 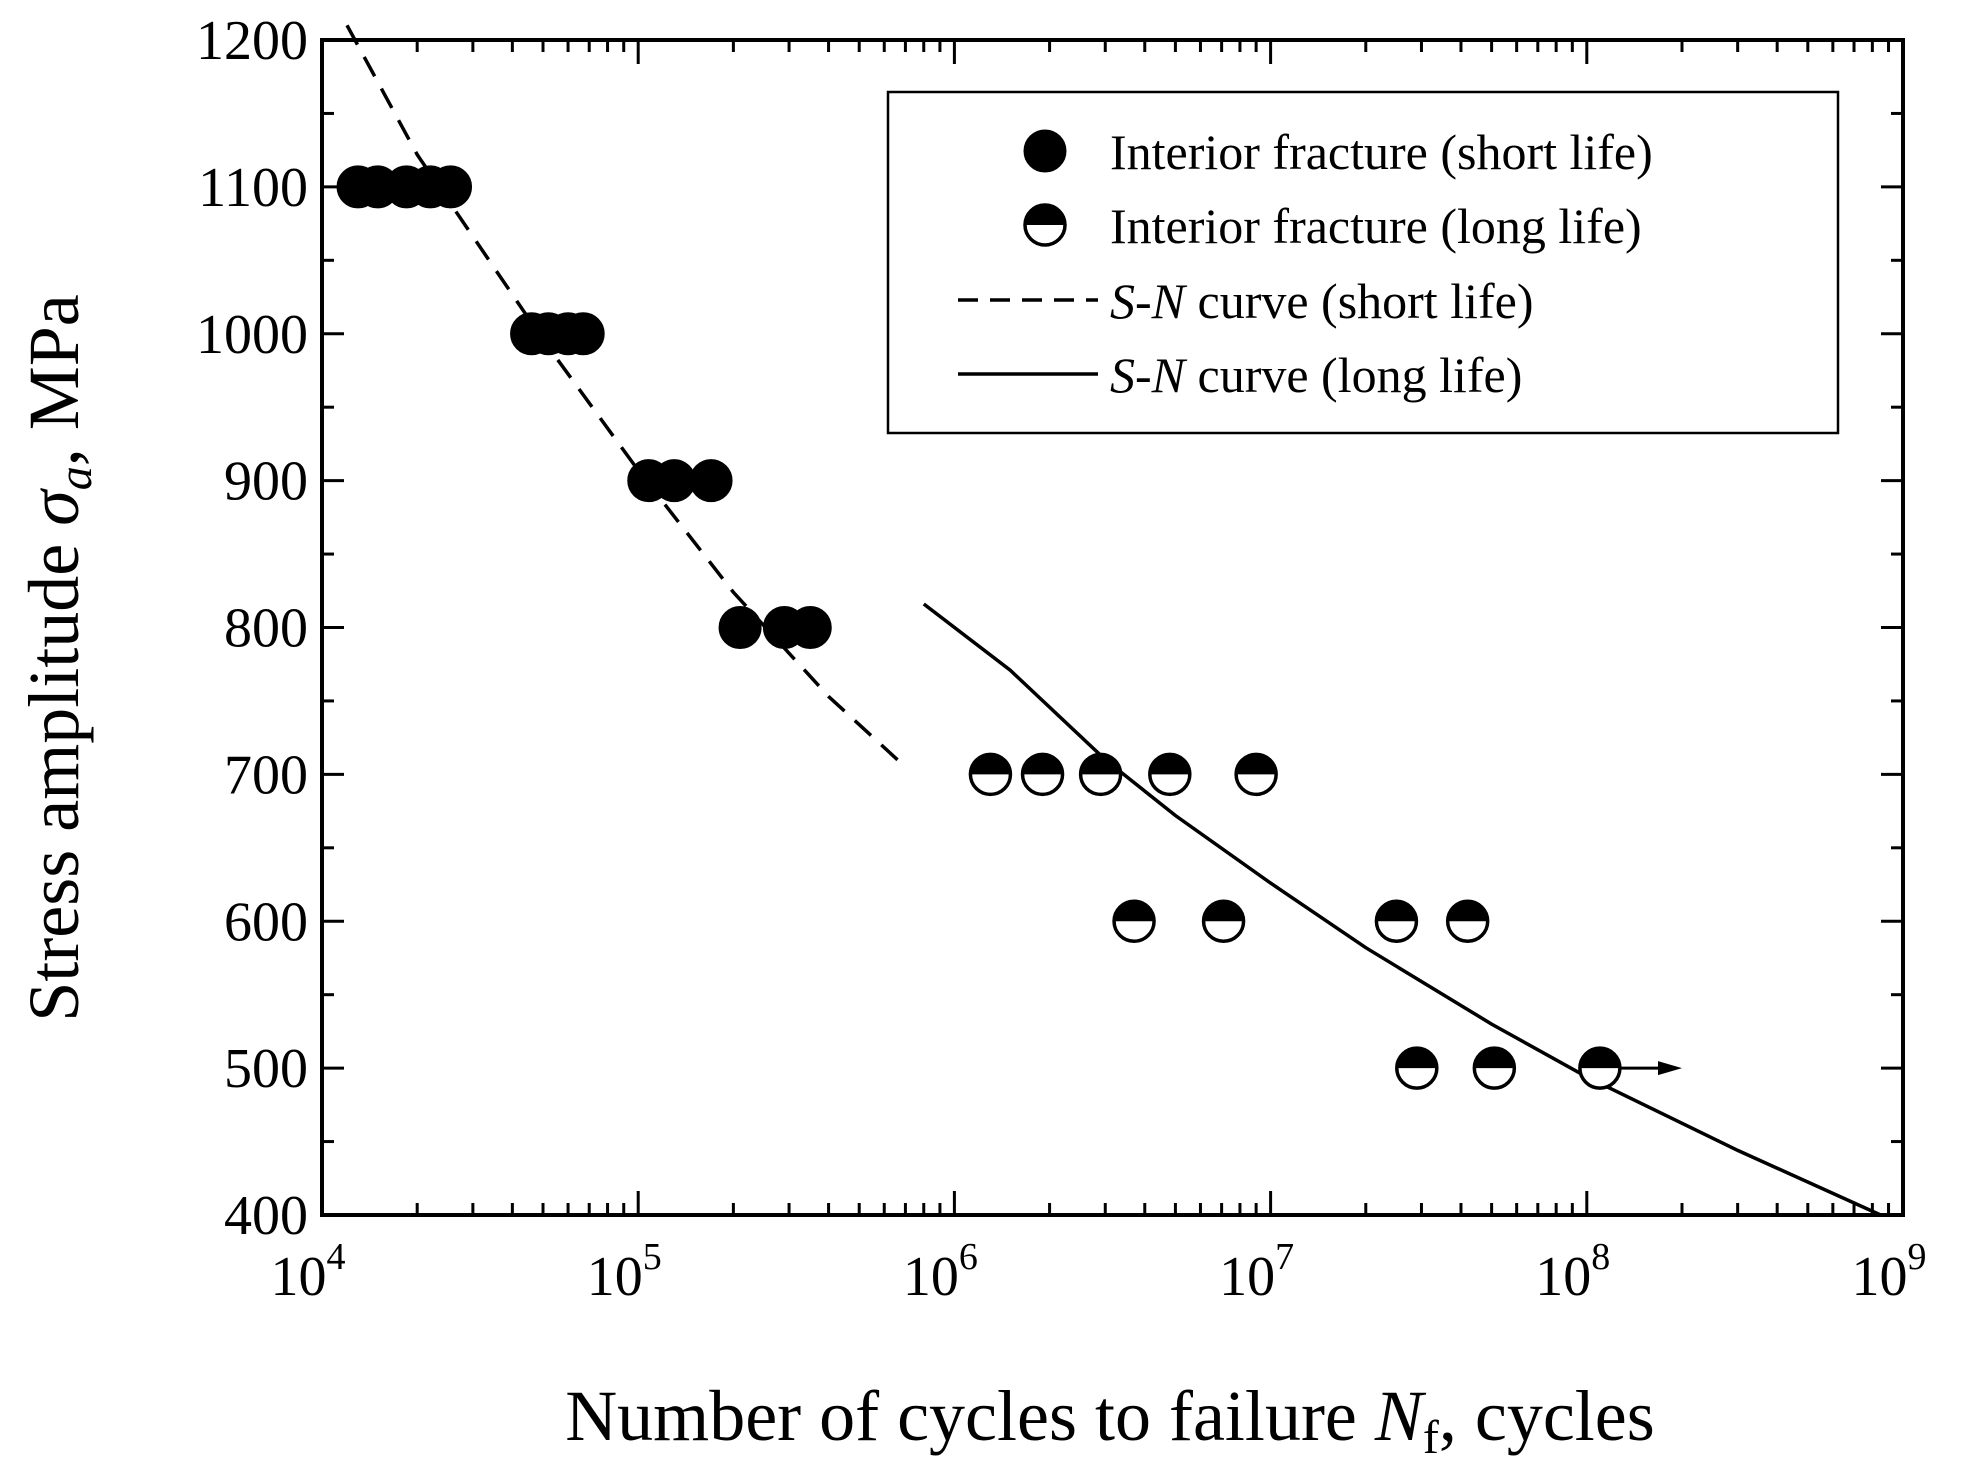 I want to click on y-tick-label: 600, so click(x=266, y=922).